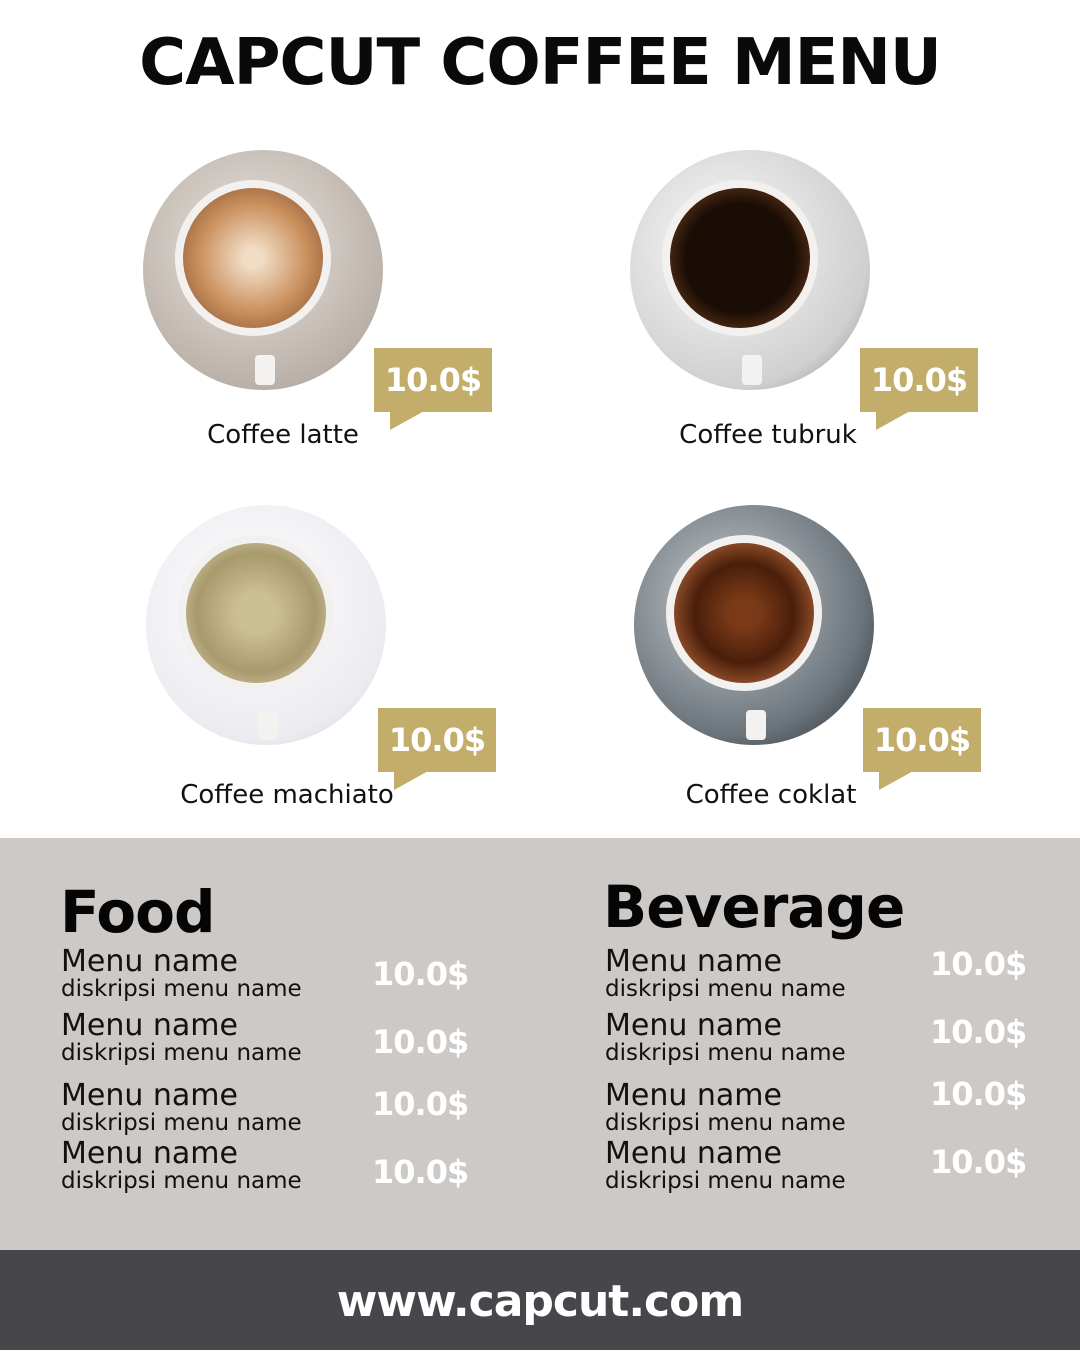 The image size is (1080, 1354). Describe the element at coordinates (540, 63) in the screenshot. I see `page-title: CAPCUT COFFEE MENU` at that location.